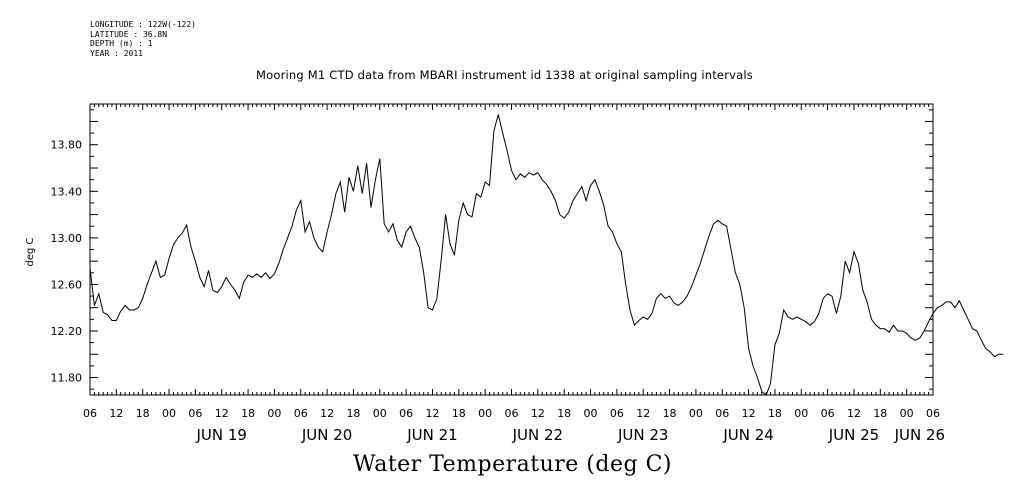  I want to click on y-tick-labels: 11.80 12.20 12.60 13.00 13.40 13.80, so click(67, 262).